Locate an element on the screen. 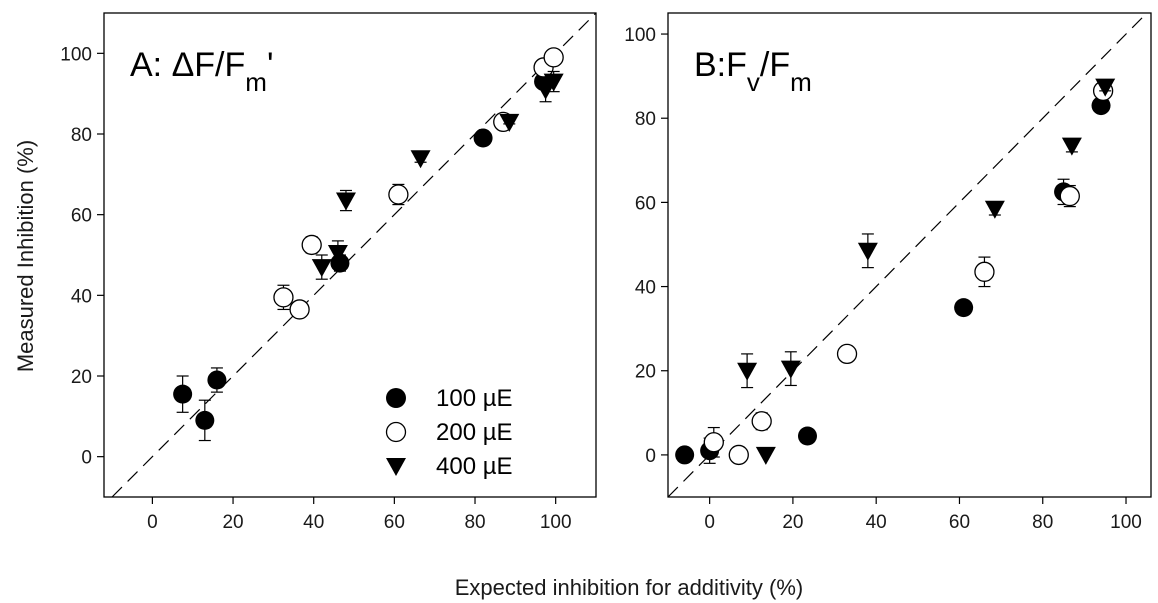 The height and width of the screenshot is (603, 1158). y-tick-label-b-80: 80 is located at coordinates (645, 119).